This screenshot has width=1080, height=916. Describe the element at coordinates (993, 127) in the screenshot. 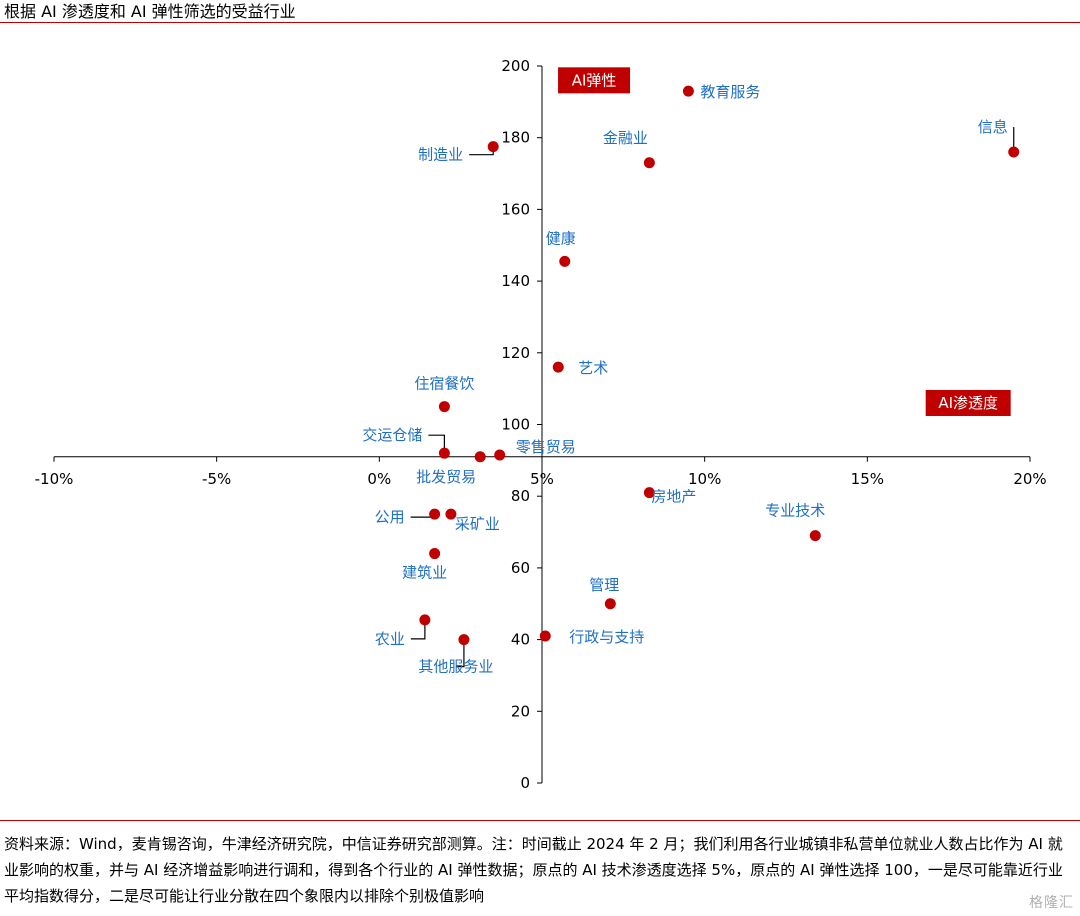

I see `data-point-label: 信息` at that location.